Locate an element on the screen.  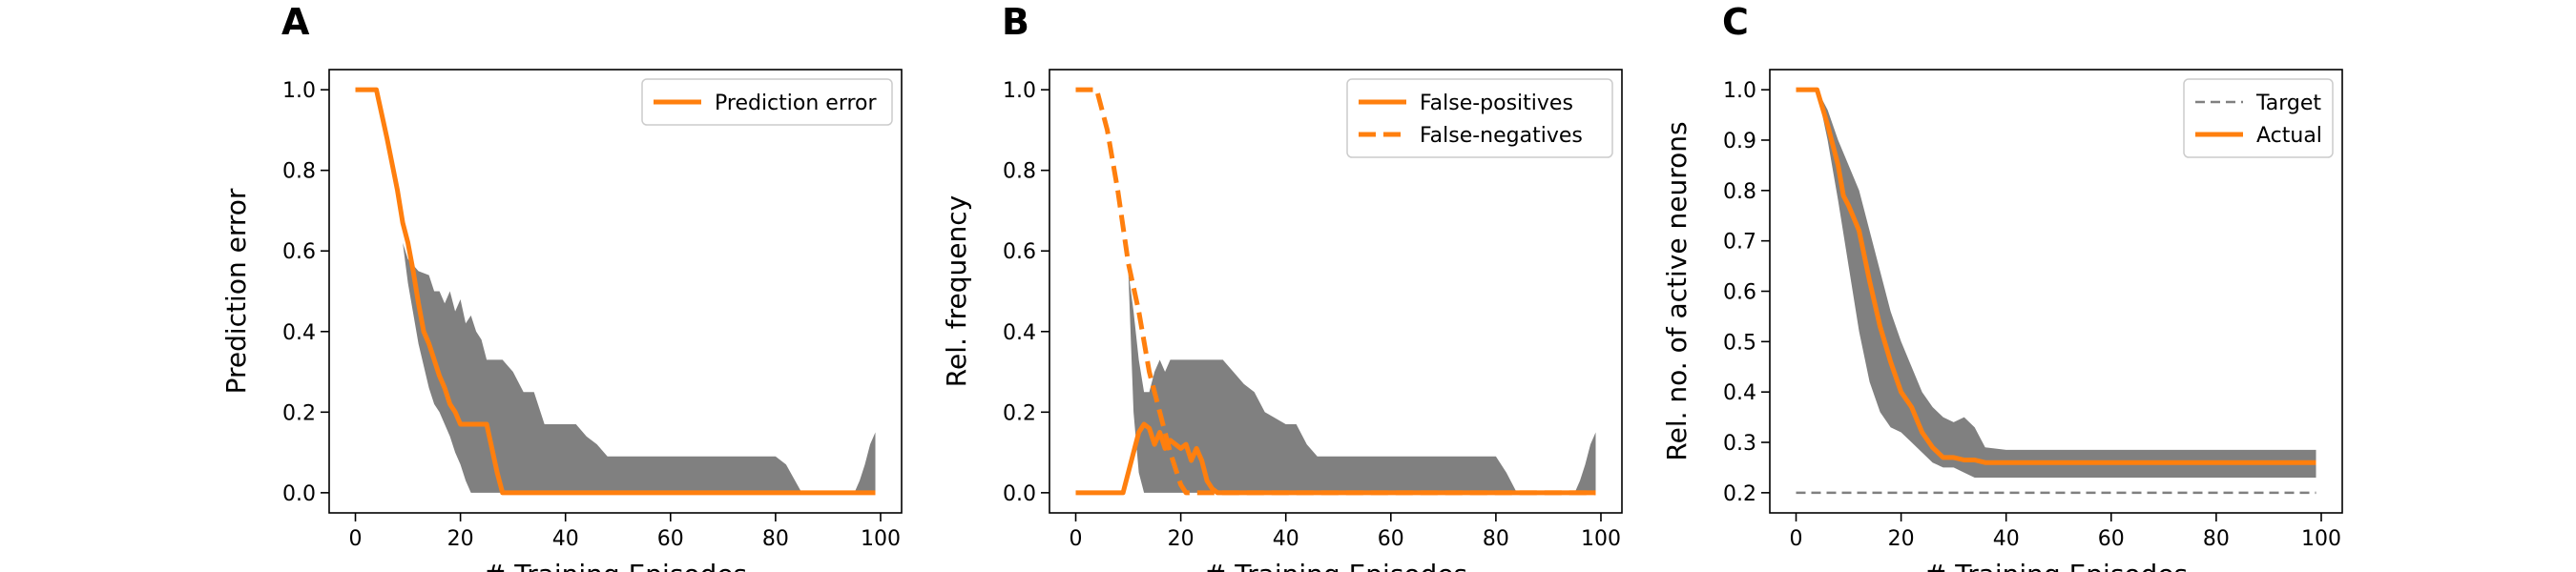
legend: False-positives False-negatives is located at coordinates (1479, 118).